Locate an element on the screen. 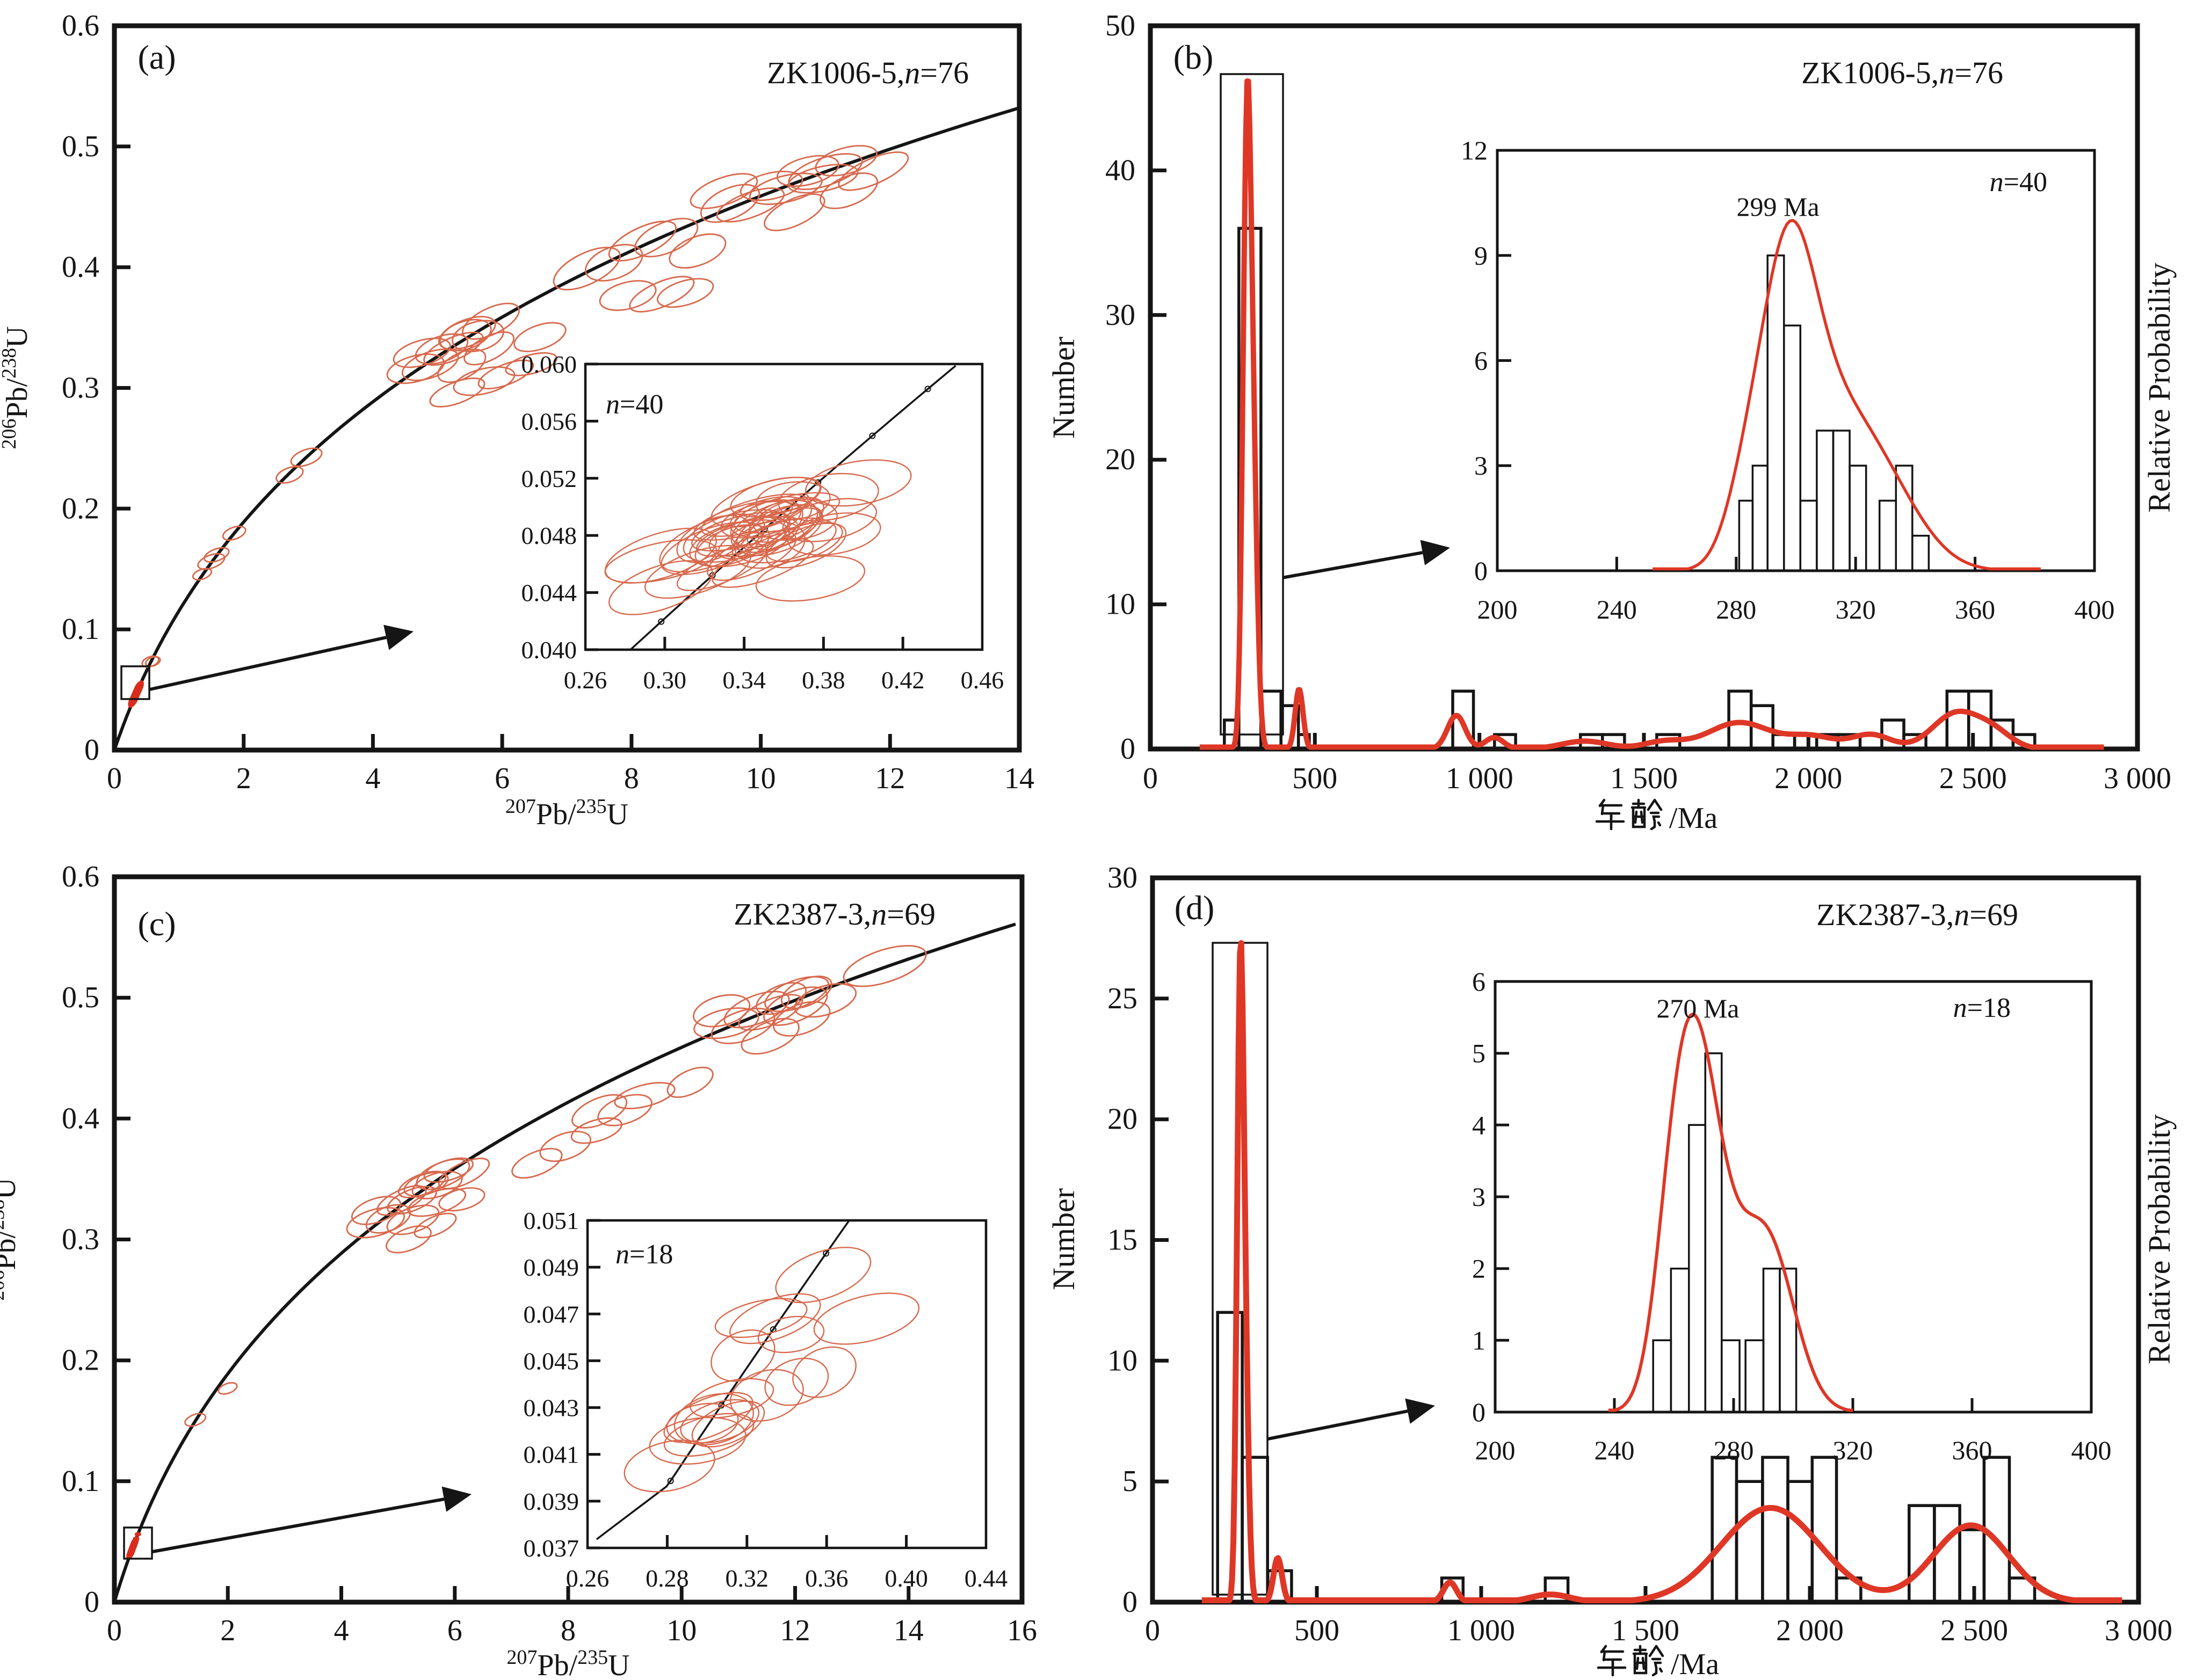 This screenshot has width=2196, height=1680. svg-text: 0.045 is located at coordinates (552, 1360).